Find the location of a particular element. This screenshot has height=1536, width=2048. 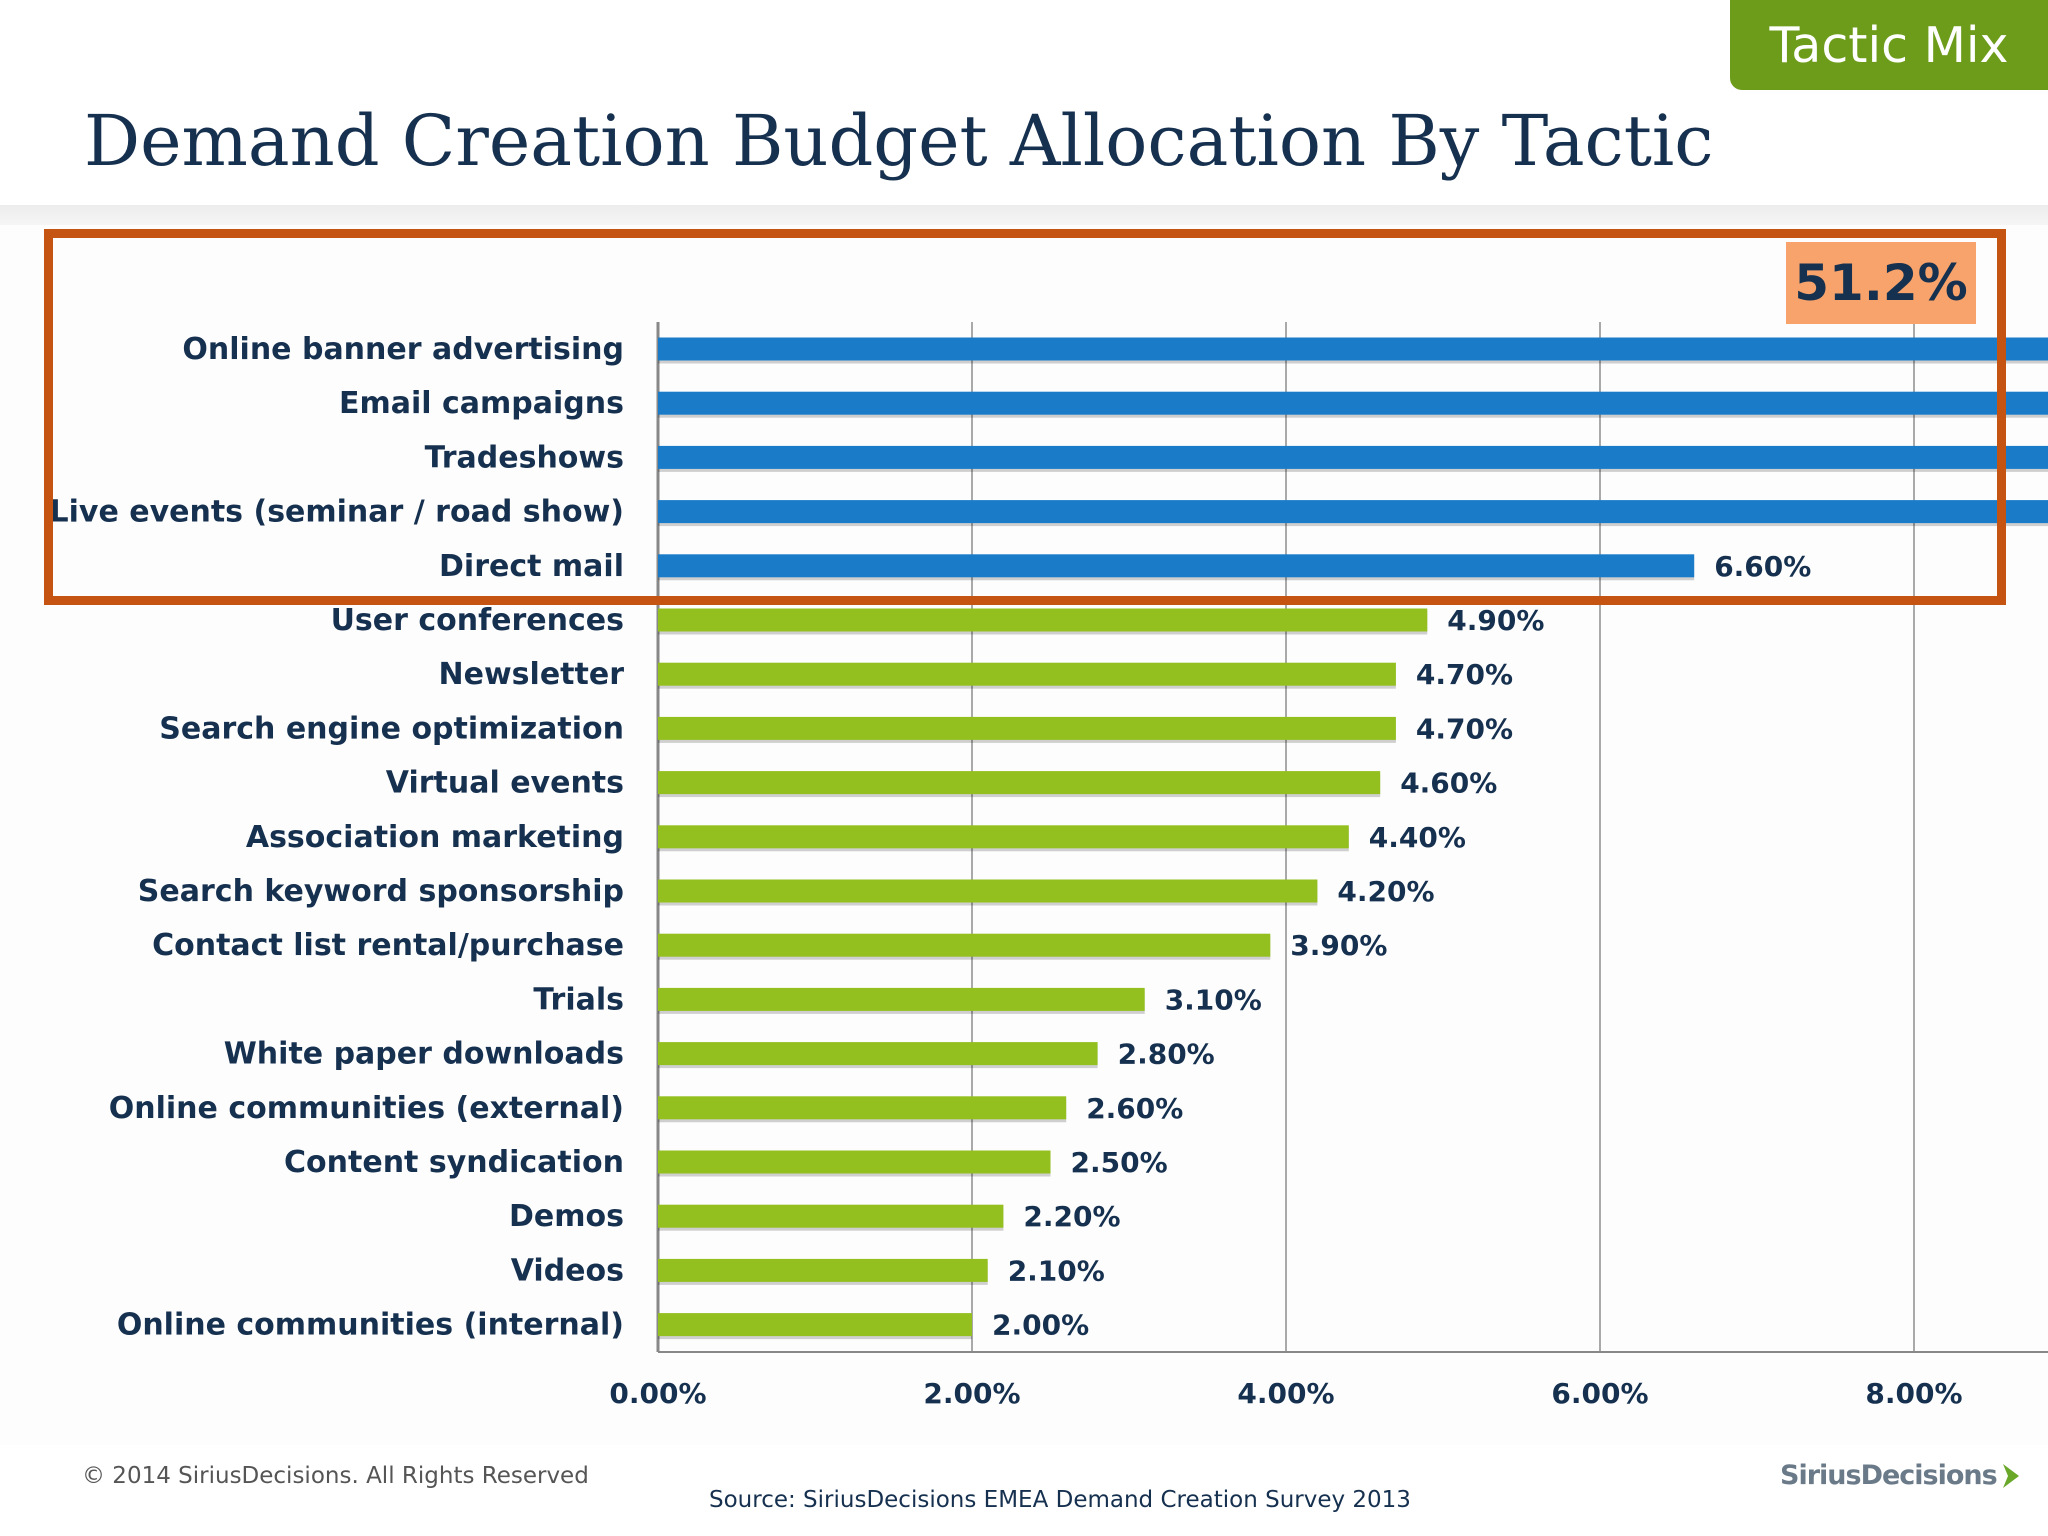

category-label: Content syndication is located at coordinates (454, 1162).